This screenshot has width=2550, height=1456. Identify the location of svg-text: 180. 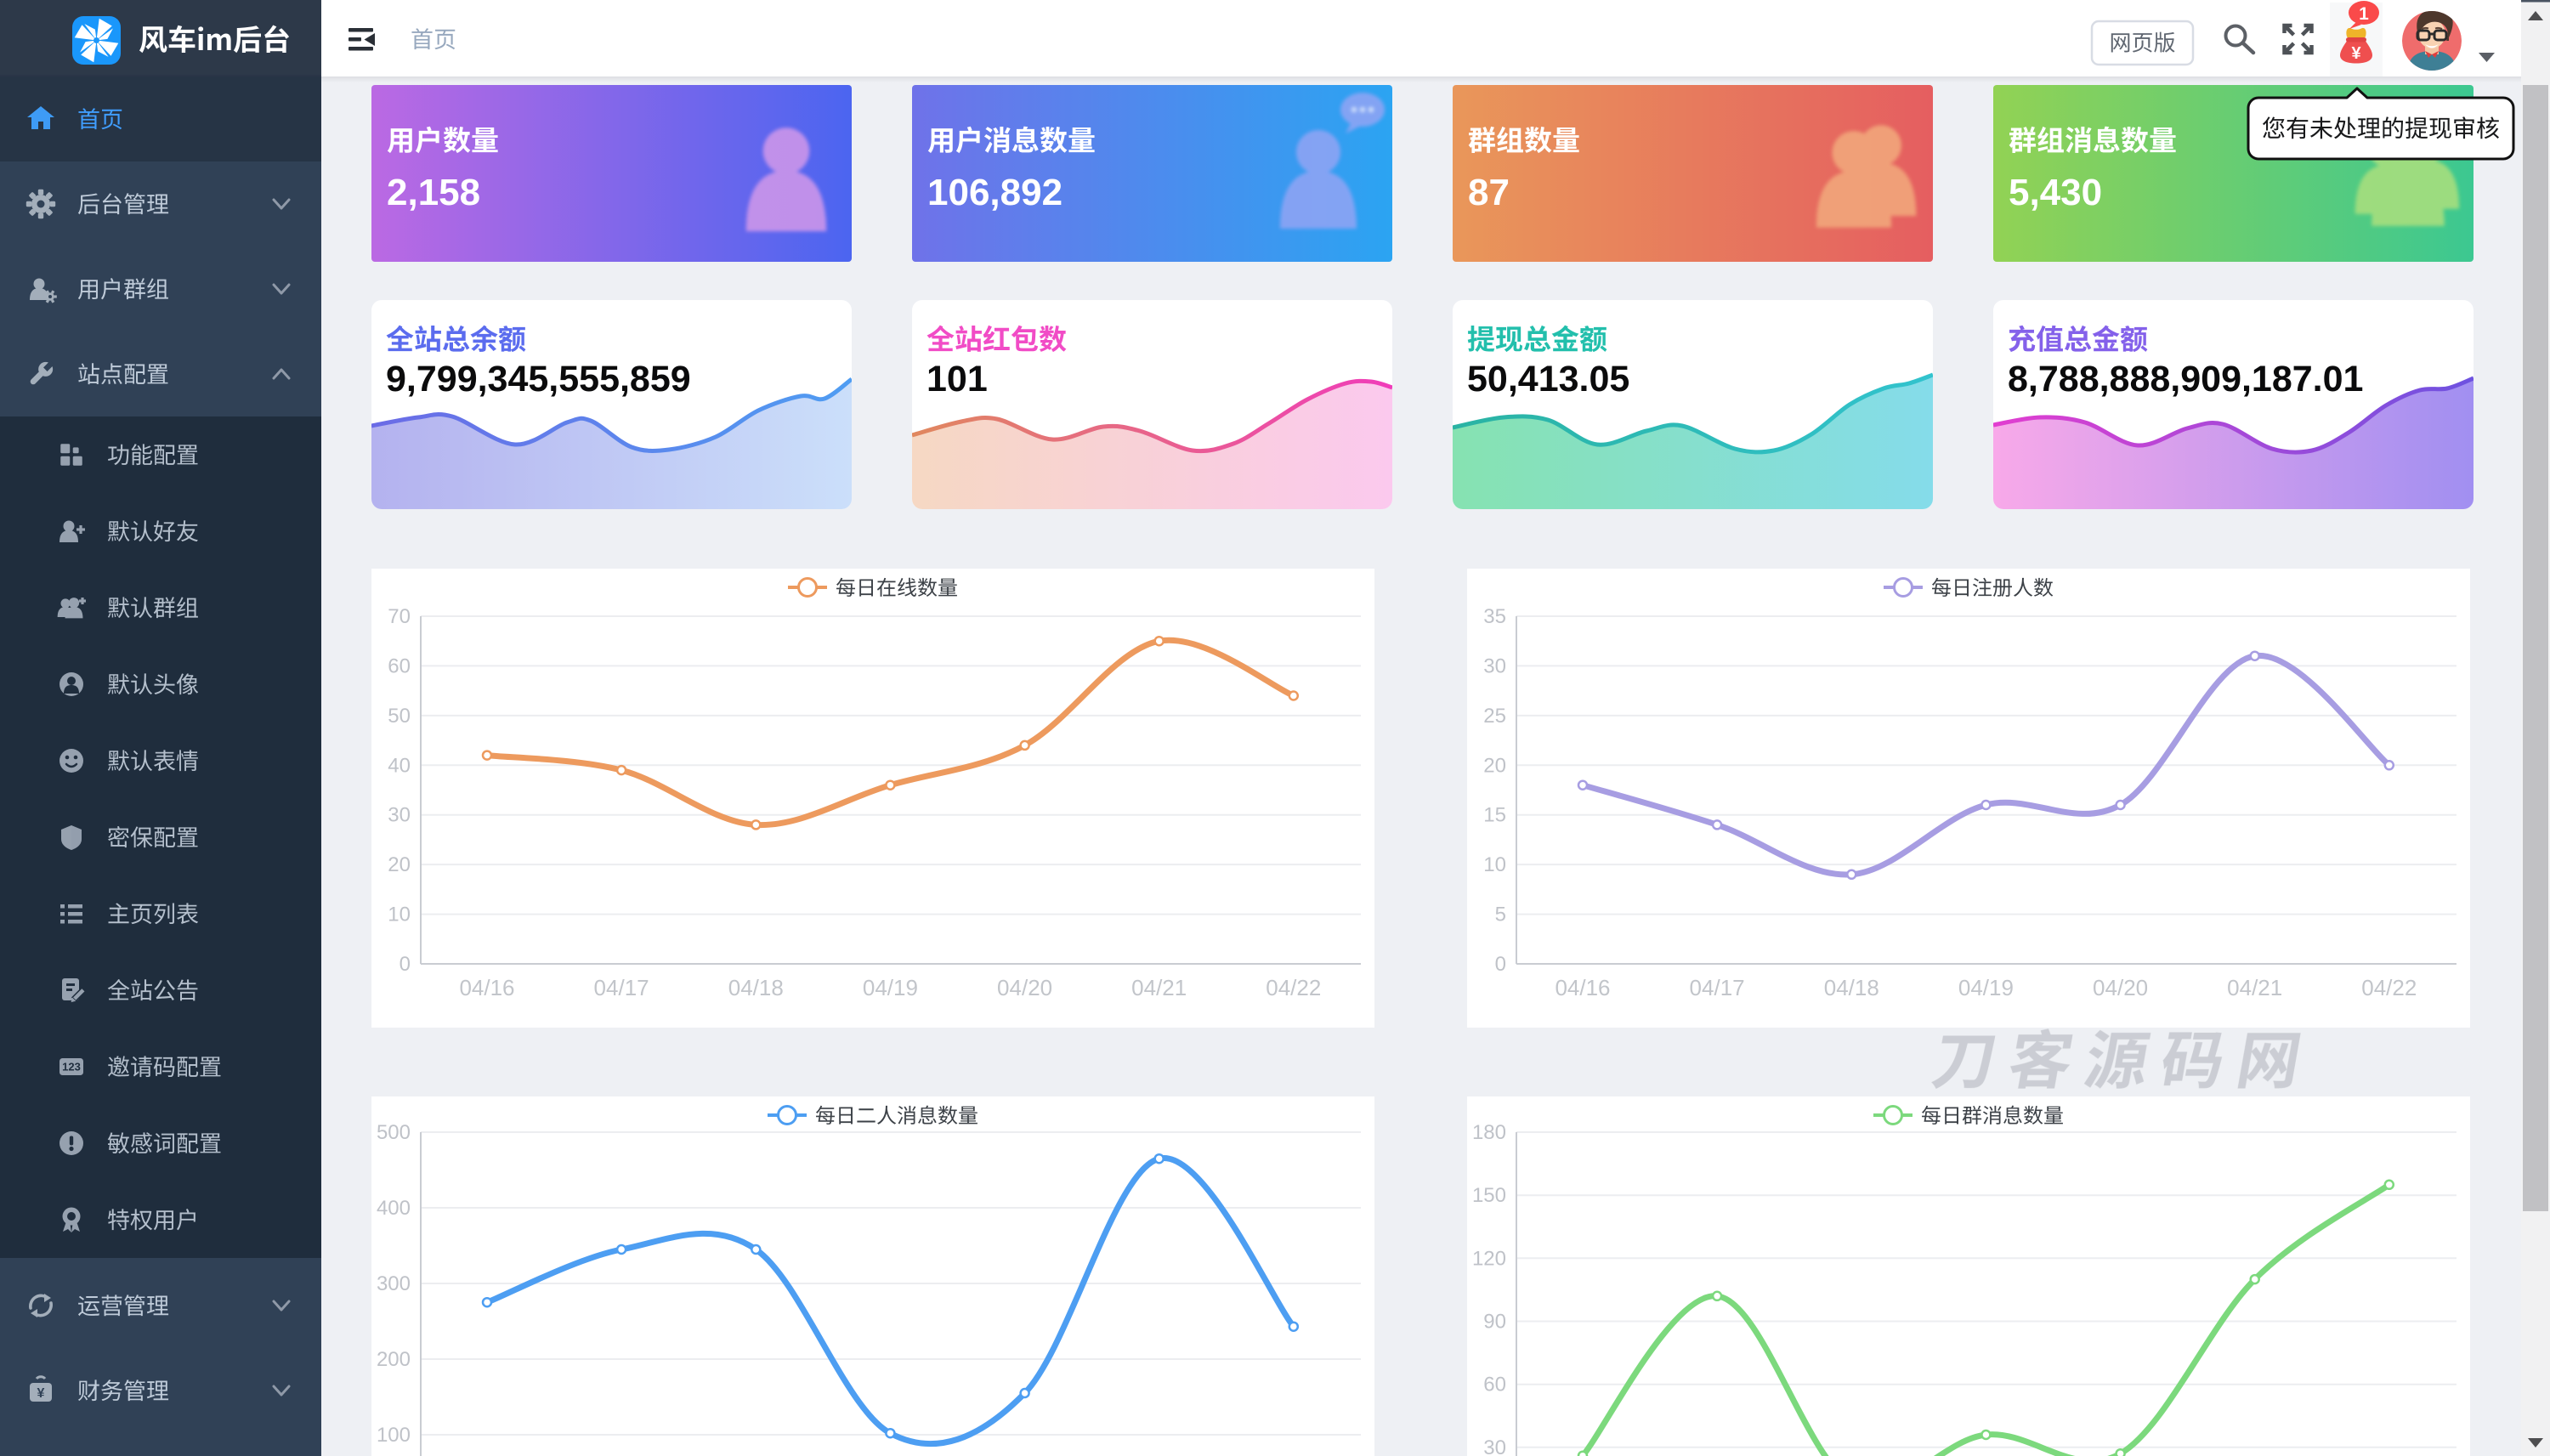
(1489, 1132).